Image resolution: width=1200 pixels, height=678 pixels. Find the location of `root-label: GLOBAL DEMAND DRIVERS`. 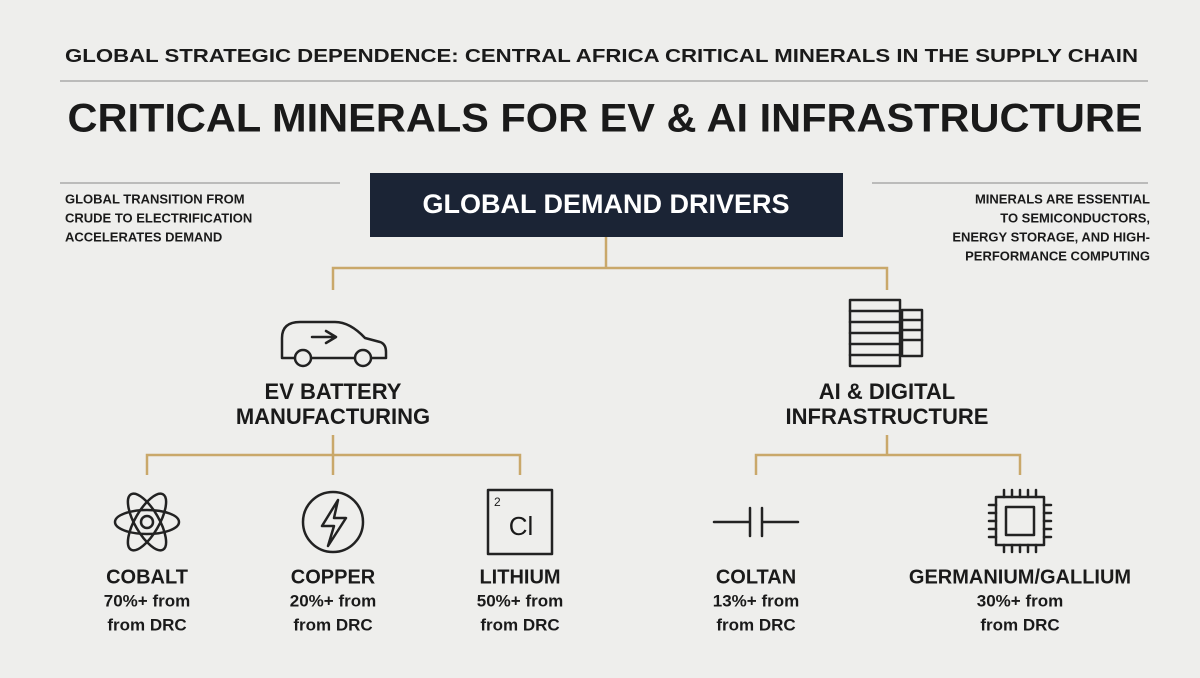

root-label: GLOBAL DEMAND DRIVERS is located at coordinates (605, 204).